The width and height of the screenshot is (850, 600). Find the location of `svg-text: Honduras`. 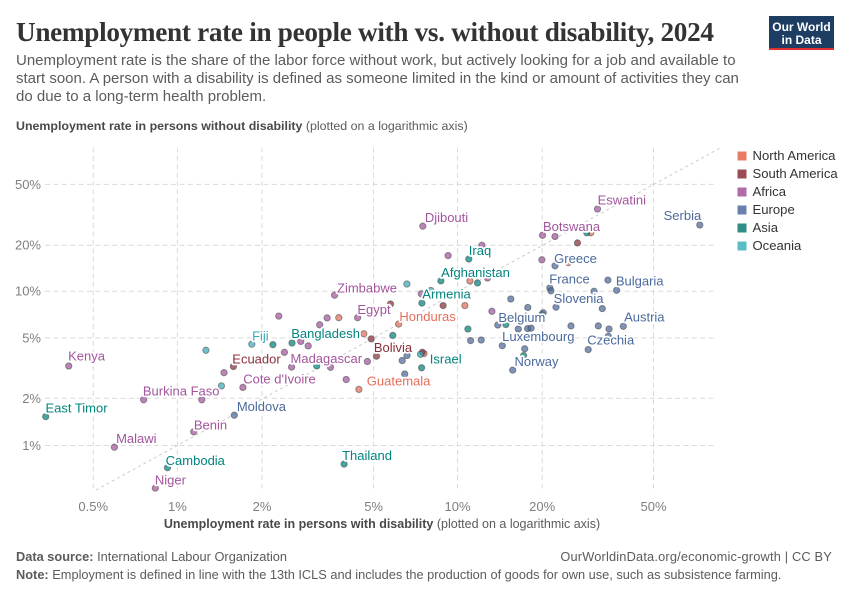

svg-text: Honduras is located at coordinates (427, 316).